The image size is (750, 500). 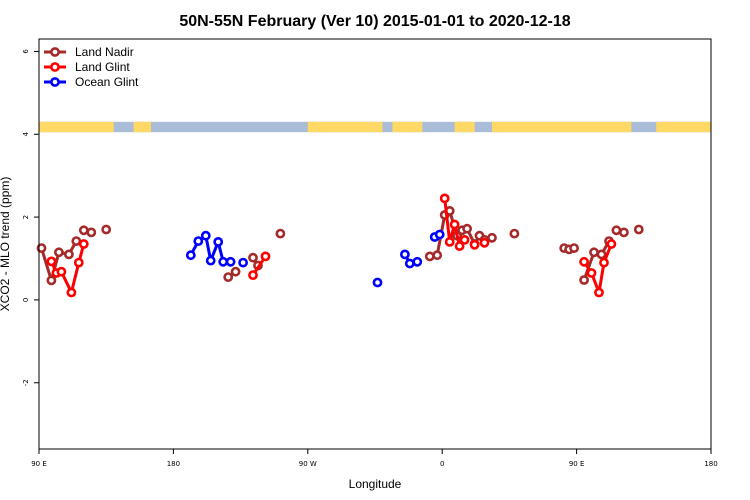 I want to click on series-land-nadir, so click(x=340, y=245).